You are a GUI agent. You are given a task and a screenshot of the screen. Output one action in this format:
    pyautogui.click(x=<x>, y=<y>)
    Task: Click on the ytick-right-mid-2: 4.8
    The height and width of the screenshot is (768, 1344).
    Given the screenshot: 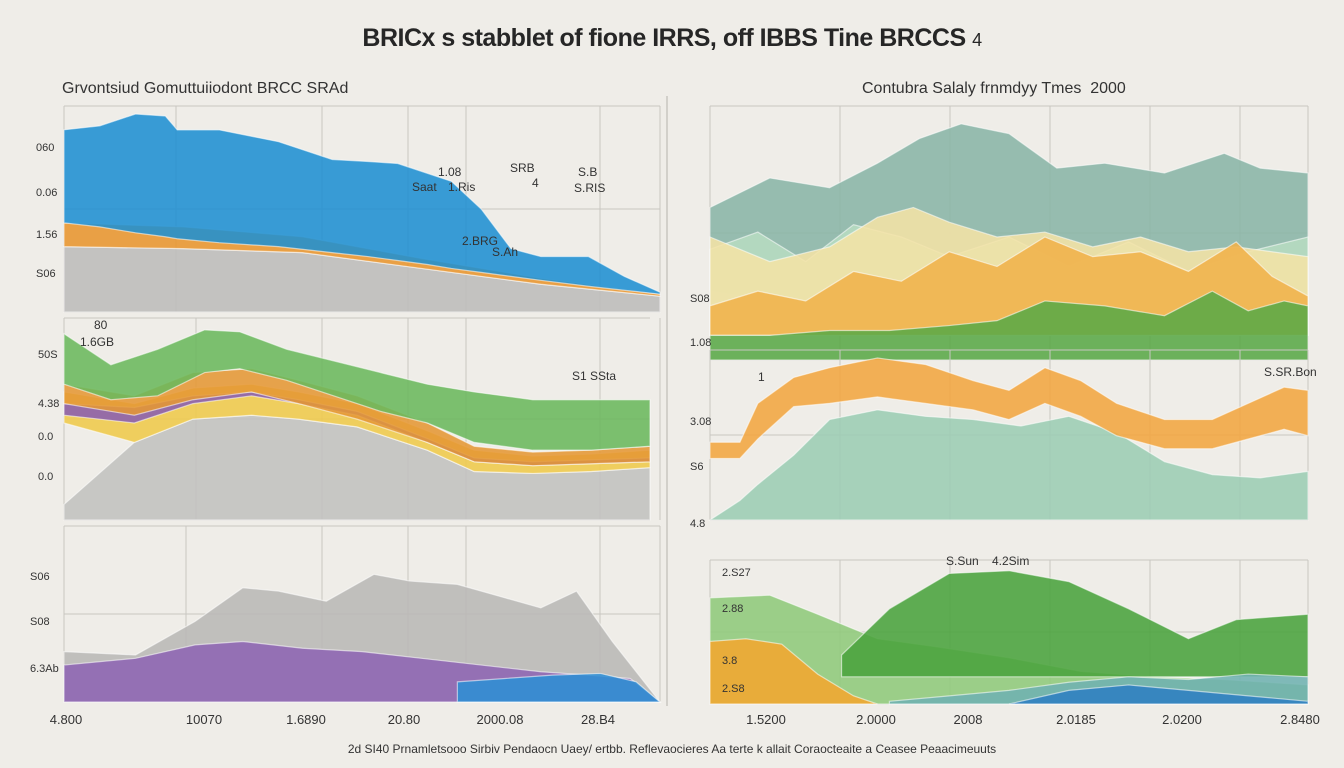 What is the action you would take?
    pyautogui.click(x=697, y=524)
    